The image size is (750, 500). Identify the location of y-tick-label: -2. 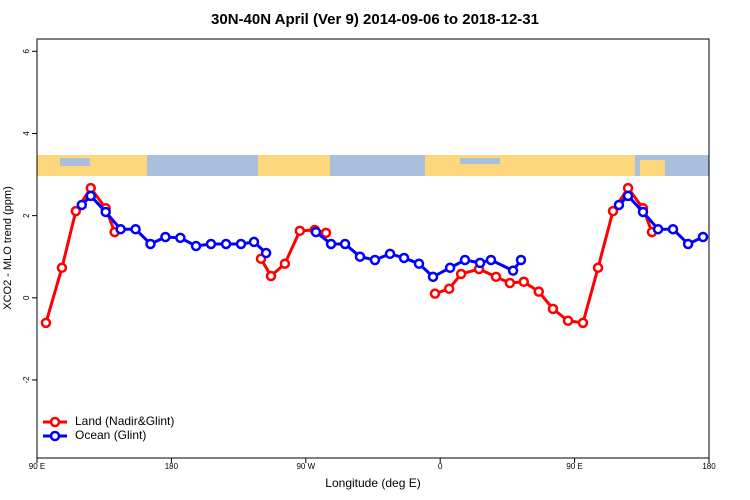
(26, 380).